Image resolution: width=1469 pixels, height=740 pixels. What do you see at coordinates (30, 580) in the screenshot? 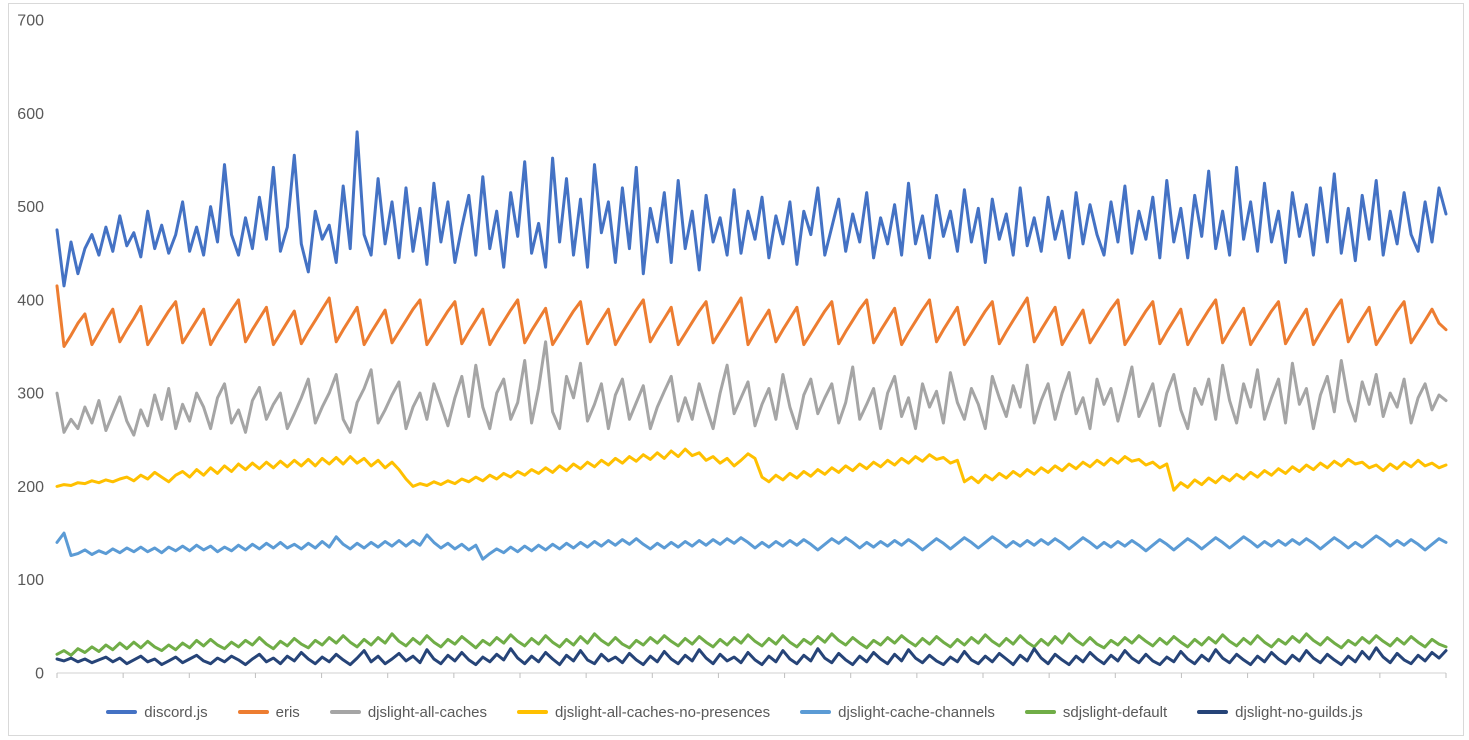
I see `y-axis-label: 100` at bounding box center [30, 580].